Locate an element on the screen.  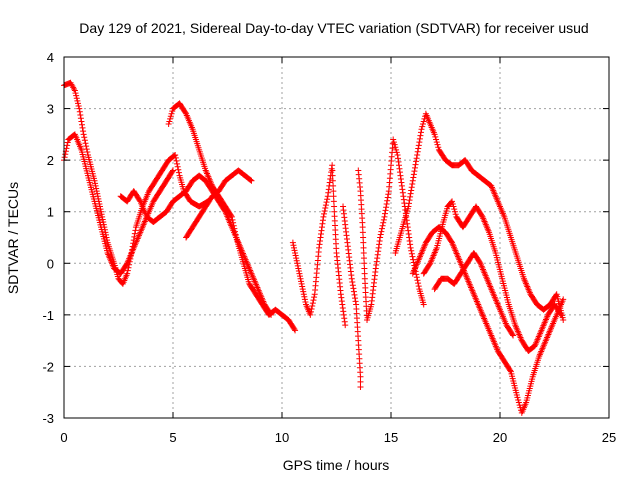
y-tick-label: 2 is located at coordinates (50, 160).